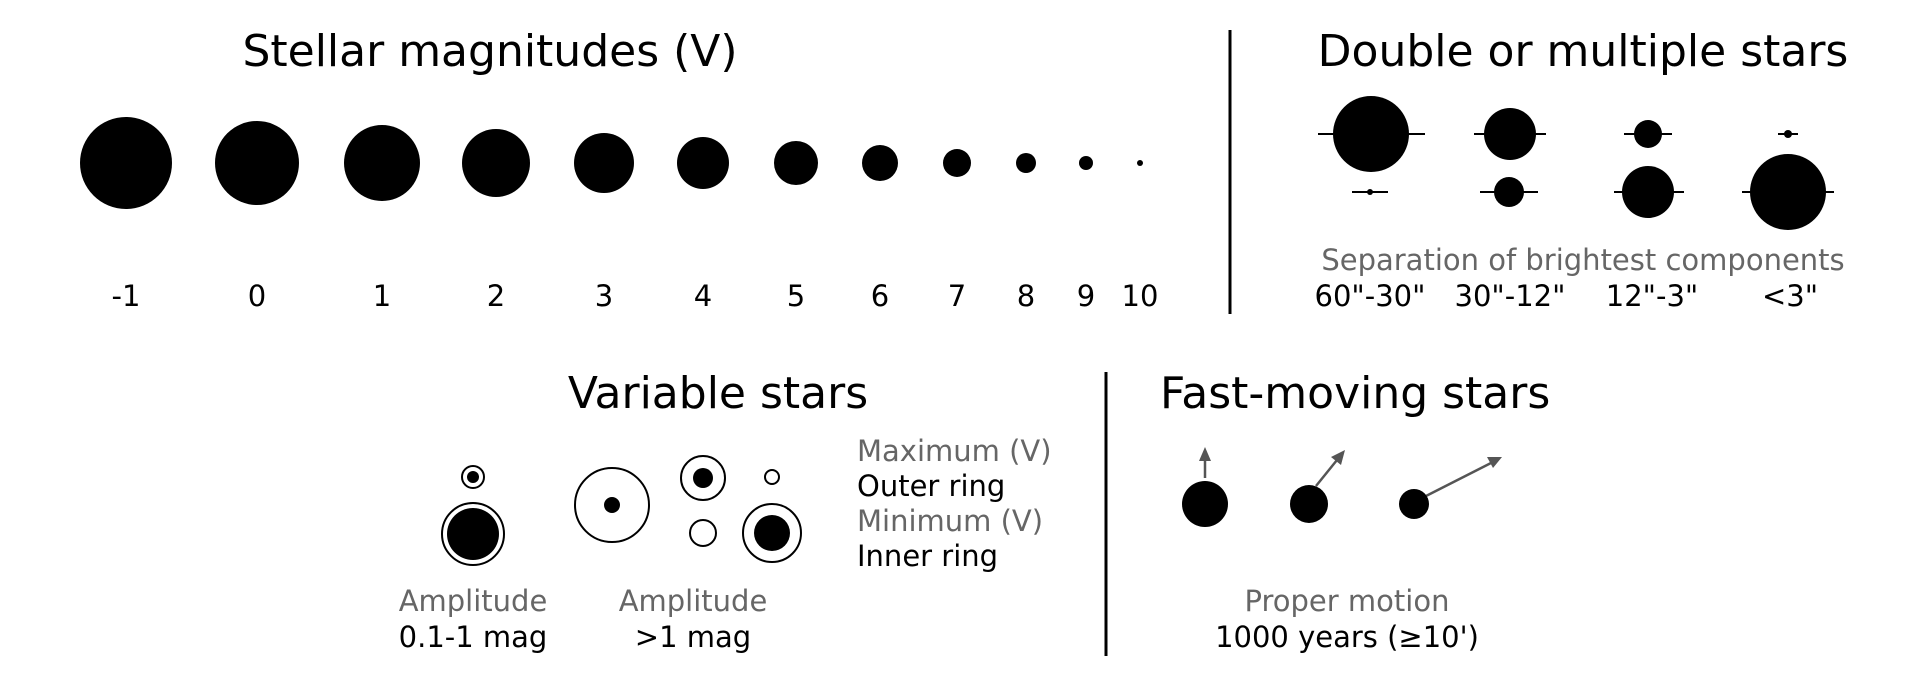 The height and width of the screenshot is (686, 1920). I want to click on magnitude-label: 3, so click(604, 296).